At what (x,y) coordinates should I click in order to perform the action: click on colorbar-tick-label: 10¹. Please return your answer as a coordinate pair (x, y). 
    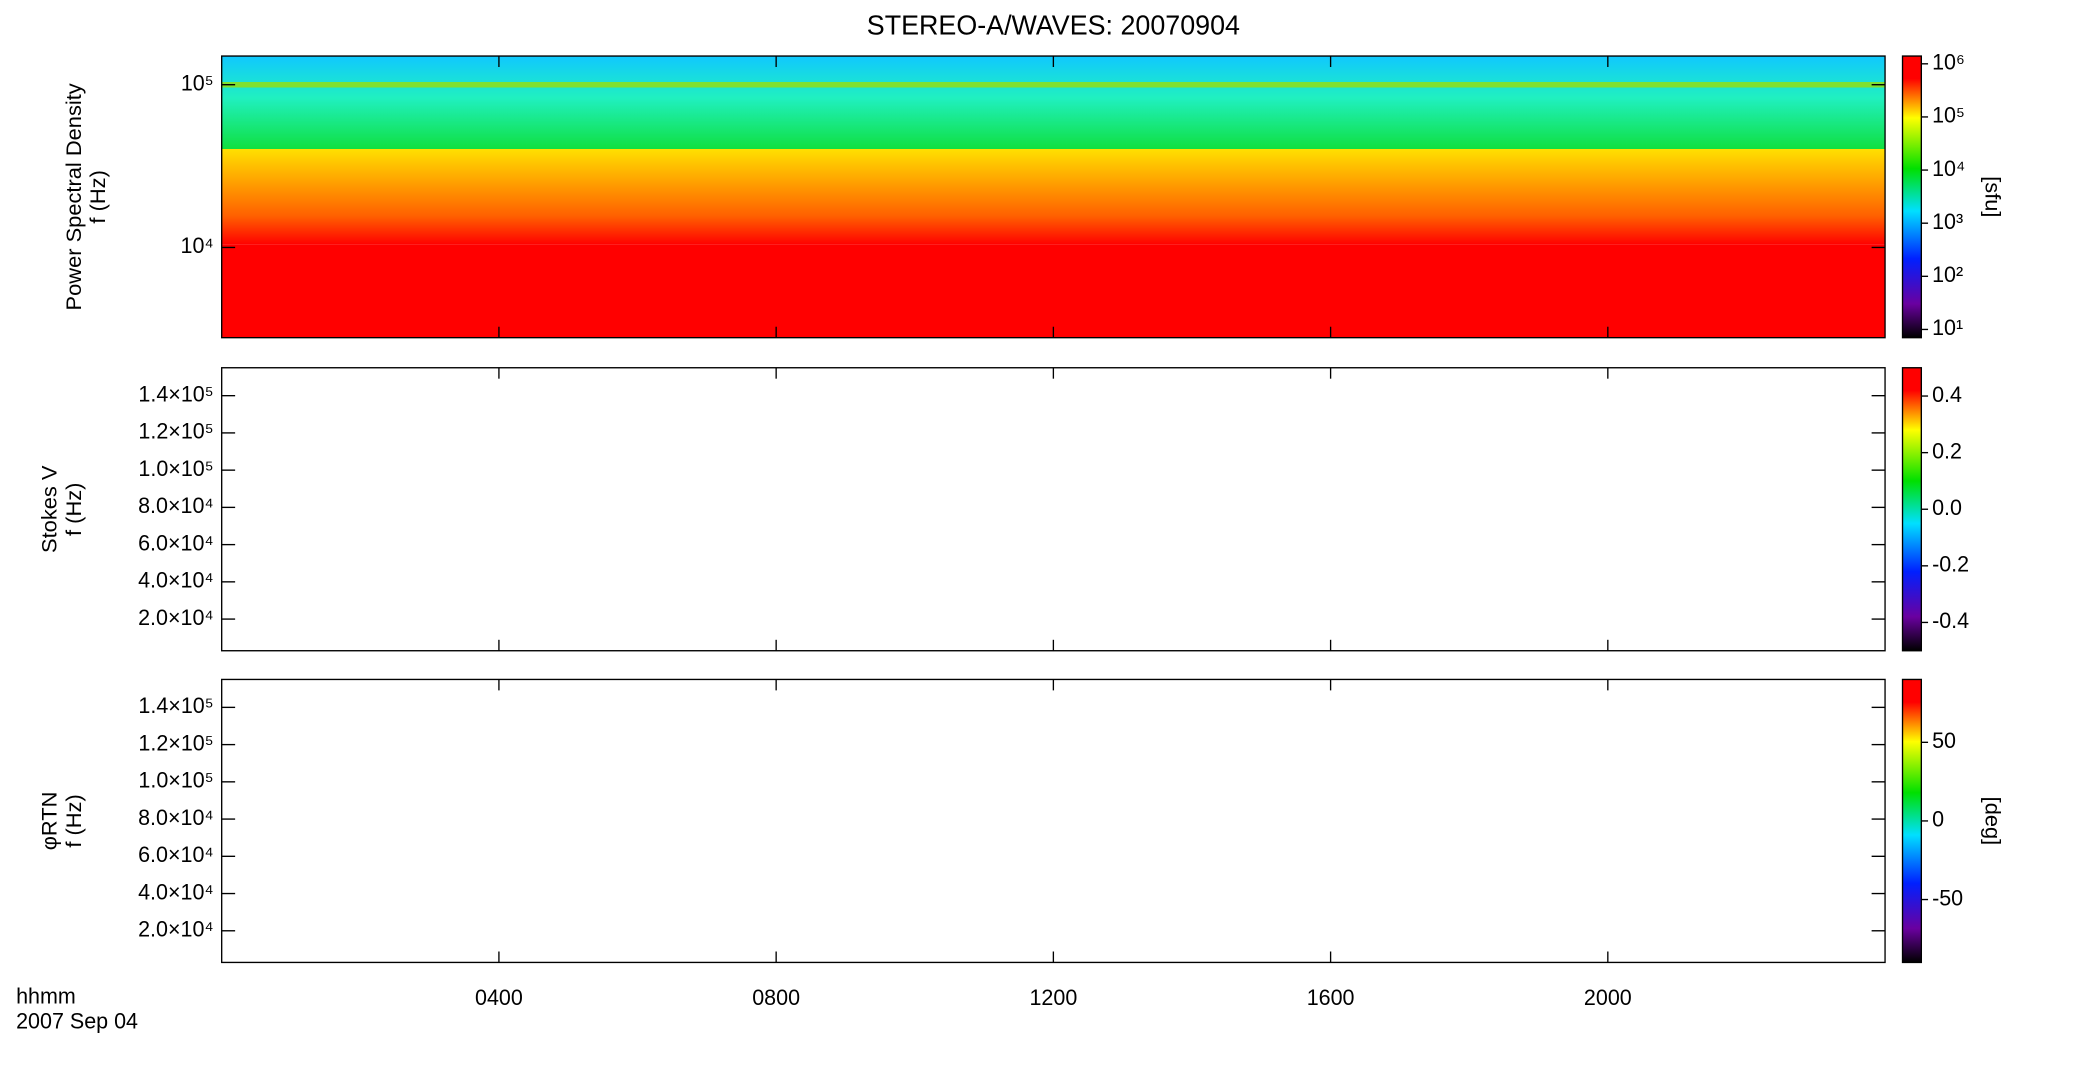
    Looking at the image, I should click on (1947, 327).